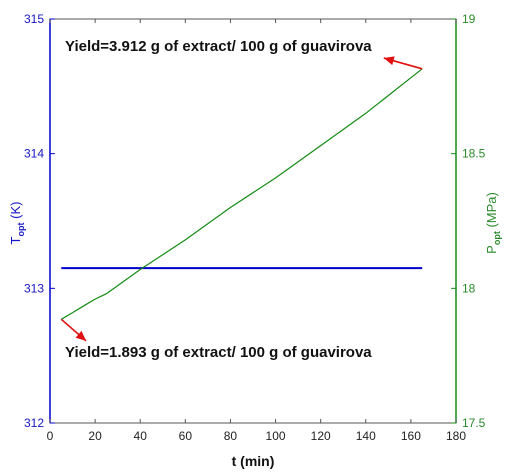 The image size is (511, 476). I want to click on left-axis-label-unit: (K), so click(15, 212).